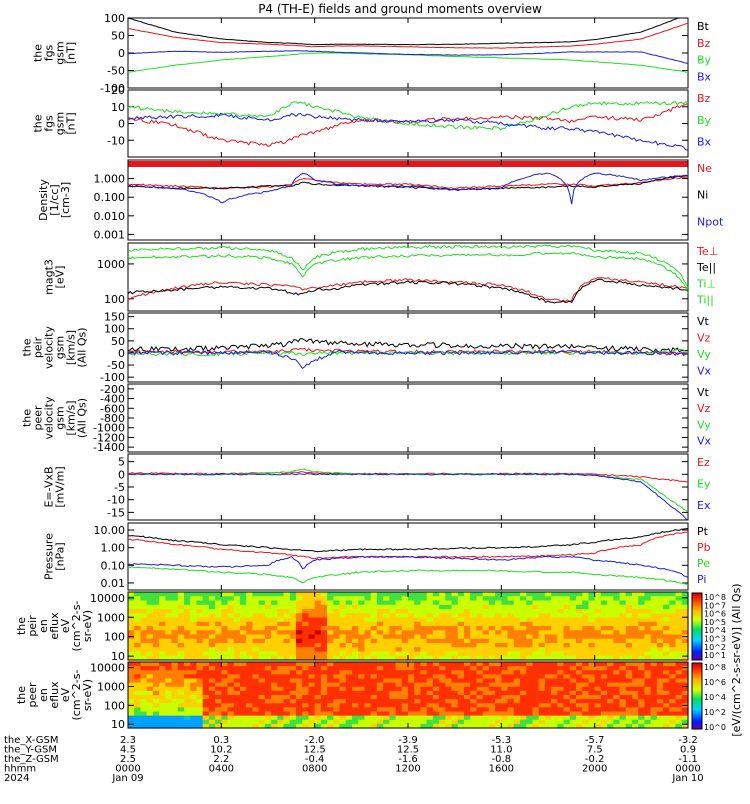 This screenshot has height=804, width=750. What do you see at coordinates (408, 291) in the screenshot?
I see `series-temperature-Te||` at bounding box center [408, 291].